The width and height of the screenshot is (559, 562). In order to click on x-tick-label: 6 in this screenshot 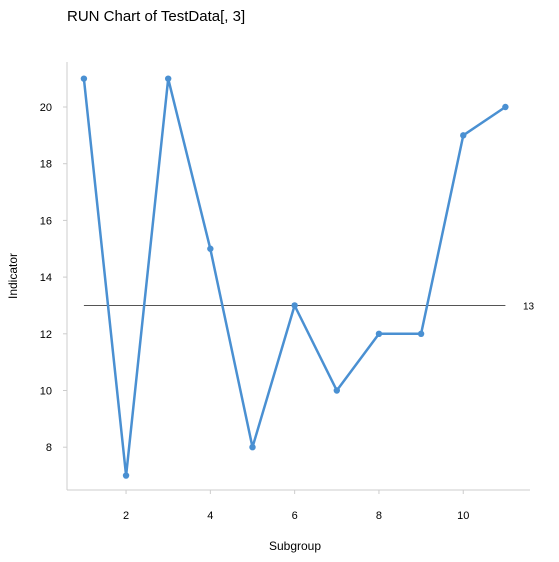, I will do `click(295, 516)`.